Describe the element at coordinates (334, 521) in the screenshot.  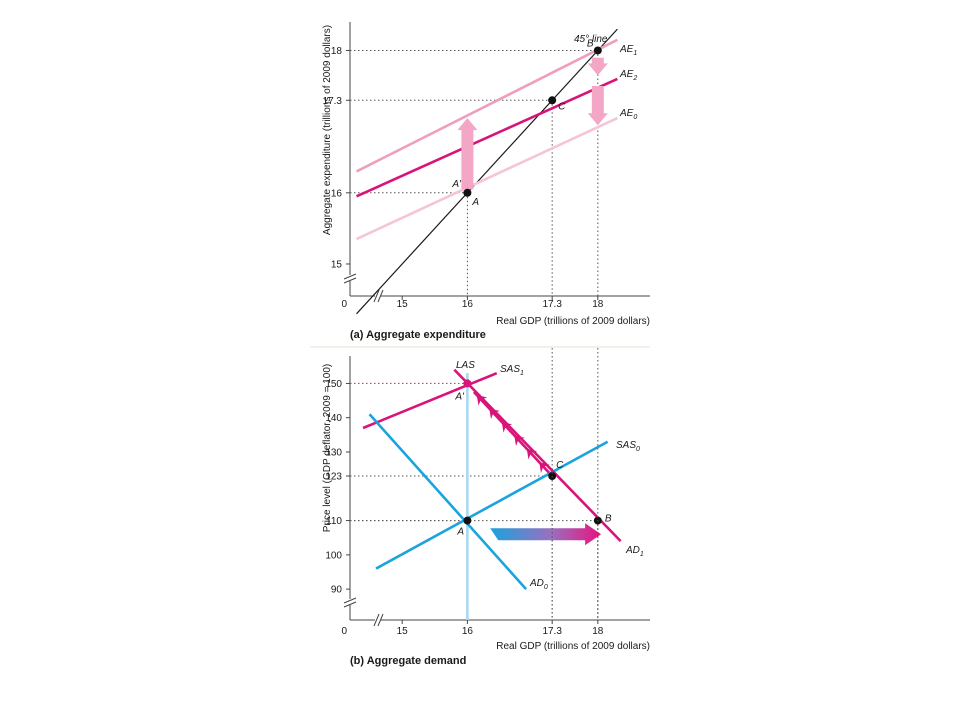
I see `y-tick-label: 110` at that location.